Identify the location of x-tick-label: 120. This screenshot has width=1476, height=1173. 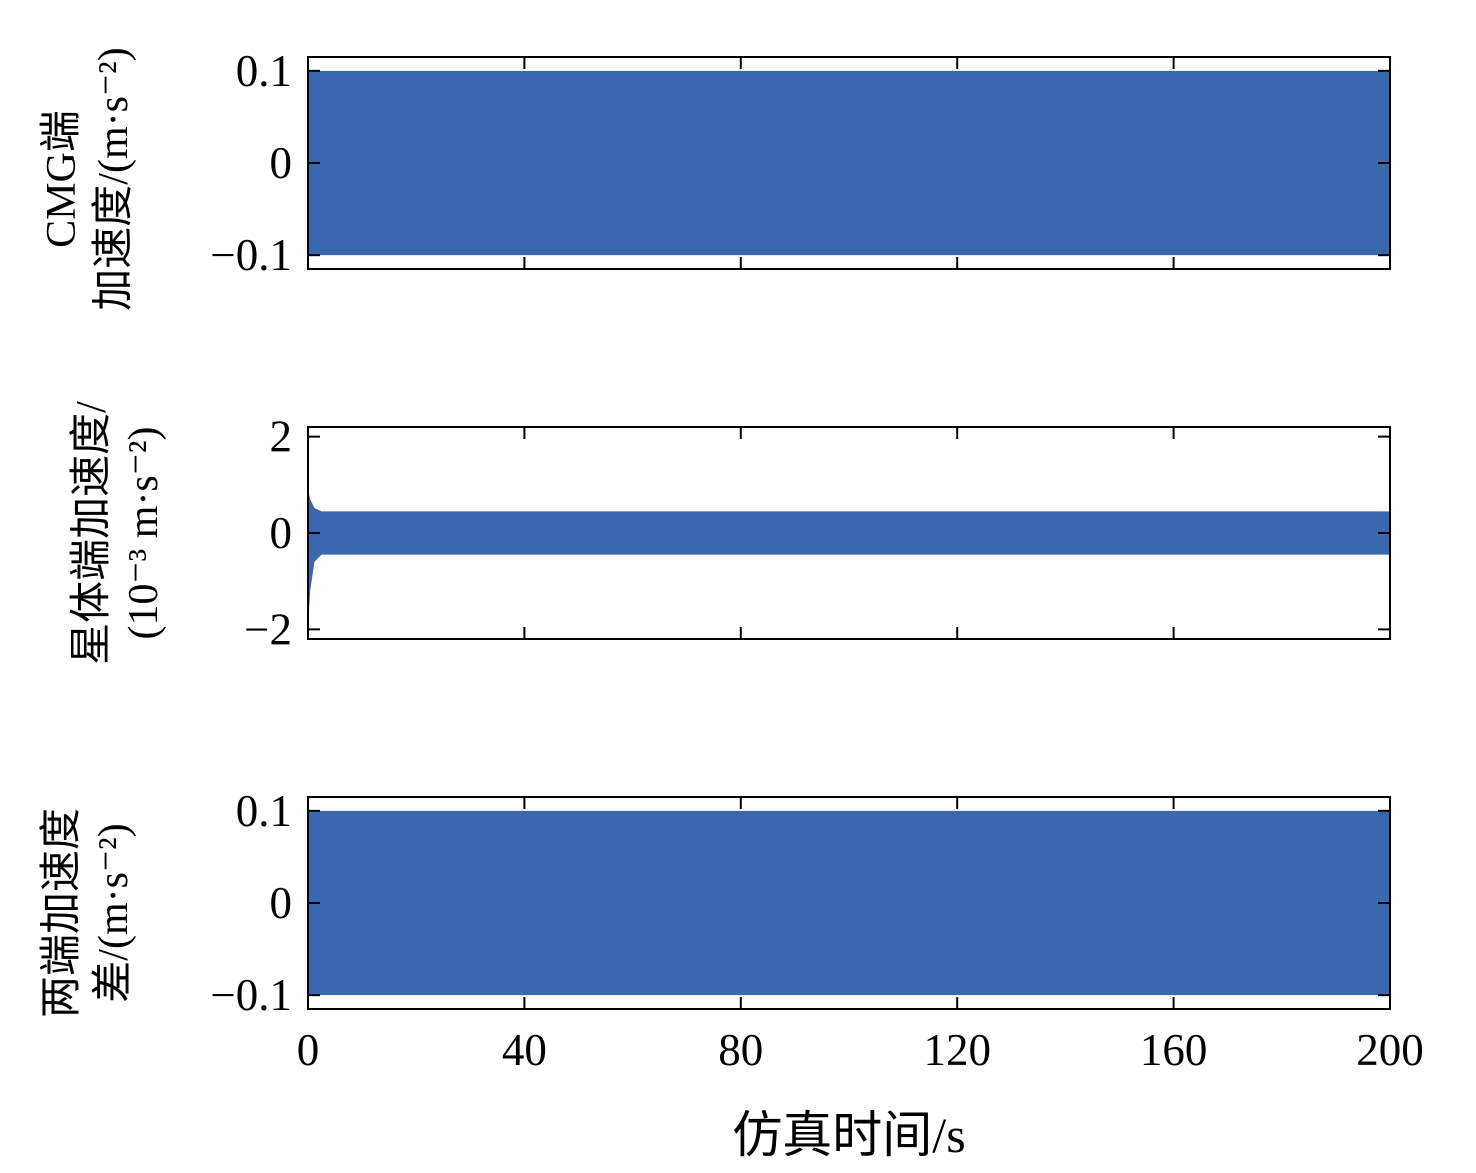
(957, 1050).